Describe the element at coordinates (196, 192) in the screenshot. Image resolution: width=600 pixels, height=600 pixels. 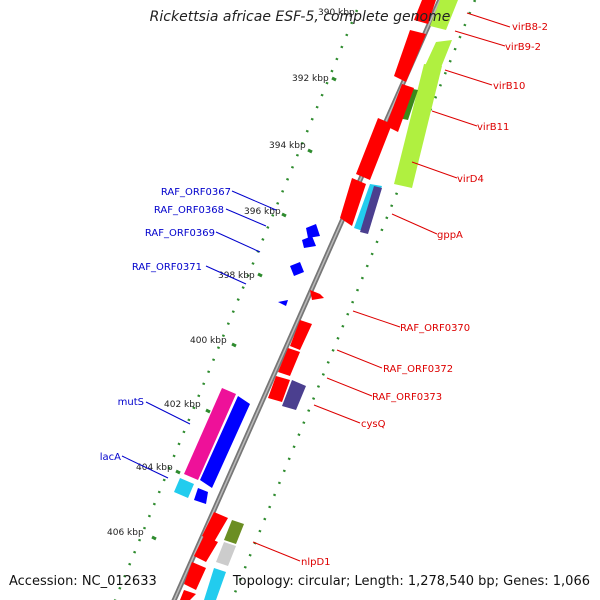
I see `gene-label: RAF_ORF0367` at that location.